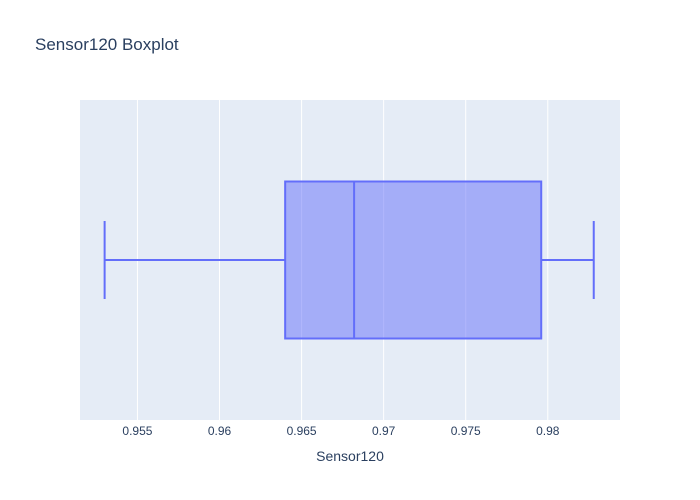 Image resolution: width=700 pixels, height=500 pixels. I want to click on x-axis-ticks: 0.955 0.96 0.965 0.97 0.975 0.98, so click(340, 431).